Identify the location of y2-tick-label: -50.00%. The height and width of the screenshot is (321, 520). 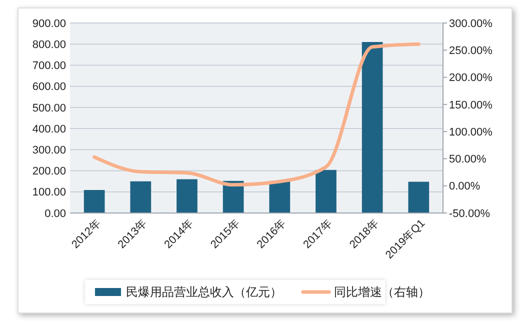
(469, 214).